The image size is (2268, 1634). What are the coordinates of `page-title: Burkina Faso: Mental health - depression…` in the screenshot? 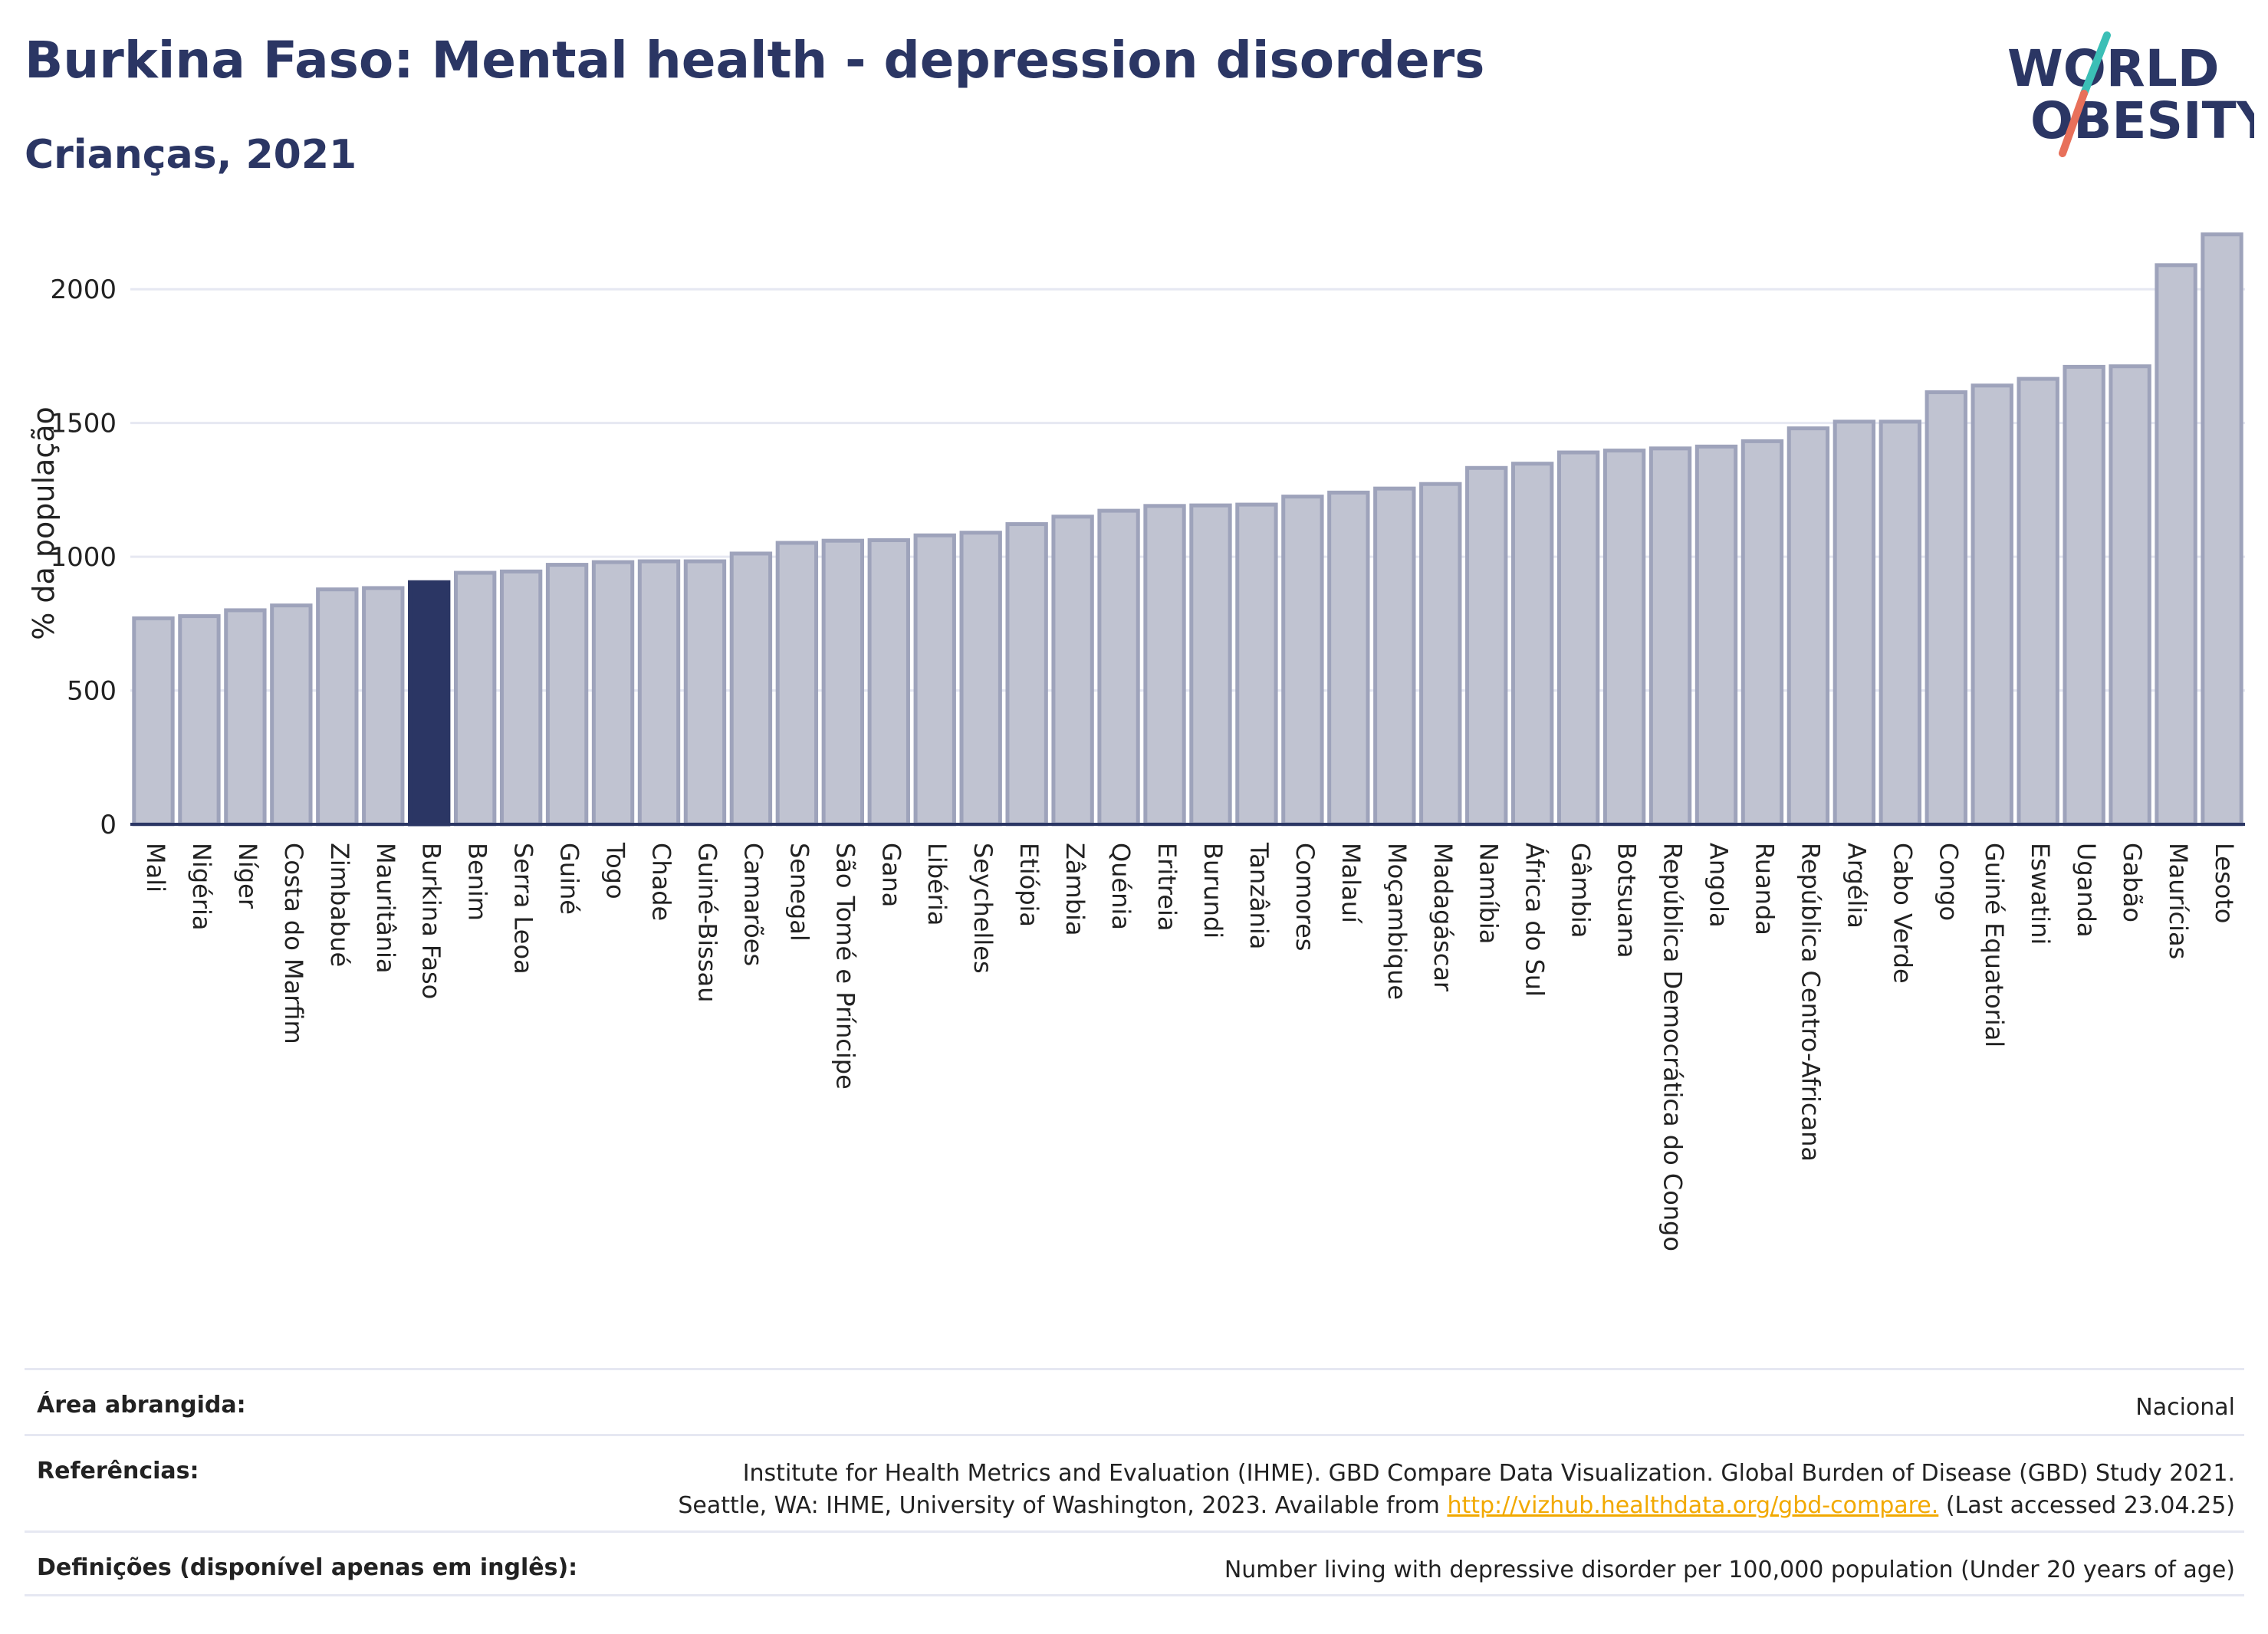 It's located at (755, 61).